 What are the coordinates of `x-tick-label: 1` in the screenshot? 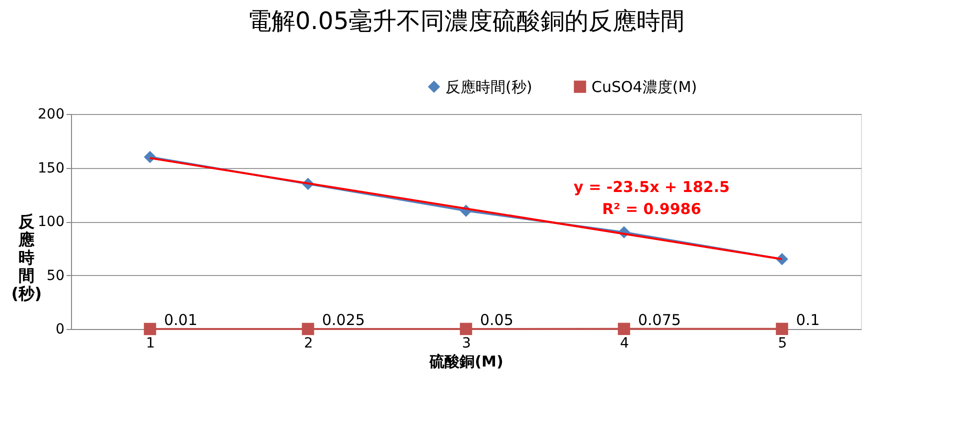 It's located at (150, 344).